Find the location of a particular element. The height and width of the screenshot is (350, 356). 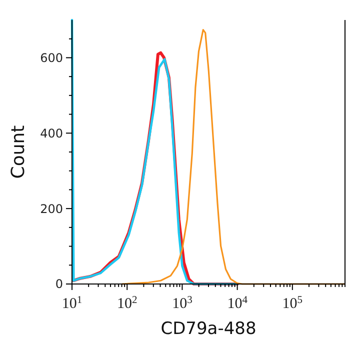

x-tick-label: 10$^{5}$ is located at coordinates (292, 303).